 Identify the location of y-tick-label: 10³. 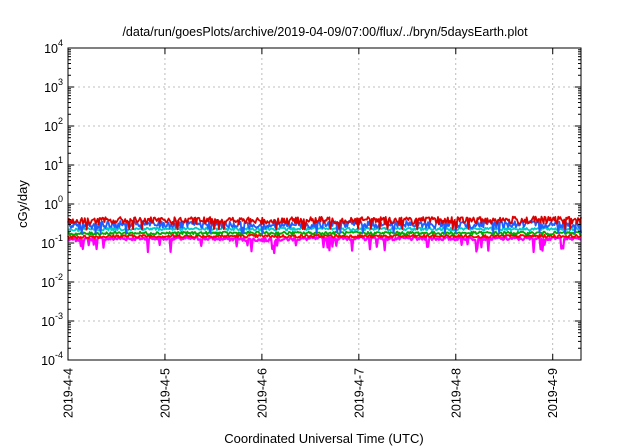
(53, 86).